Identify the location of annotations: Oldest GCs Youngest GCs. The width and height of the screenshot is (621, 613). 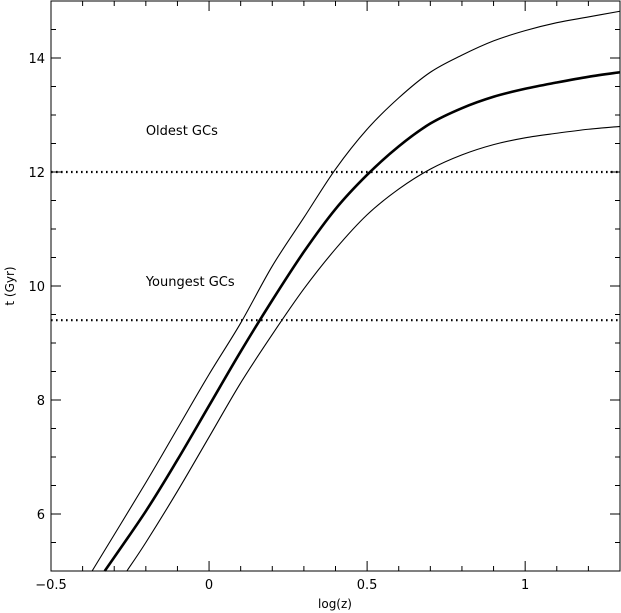
(190, 207).